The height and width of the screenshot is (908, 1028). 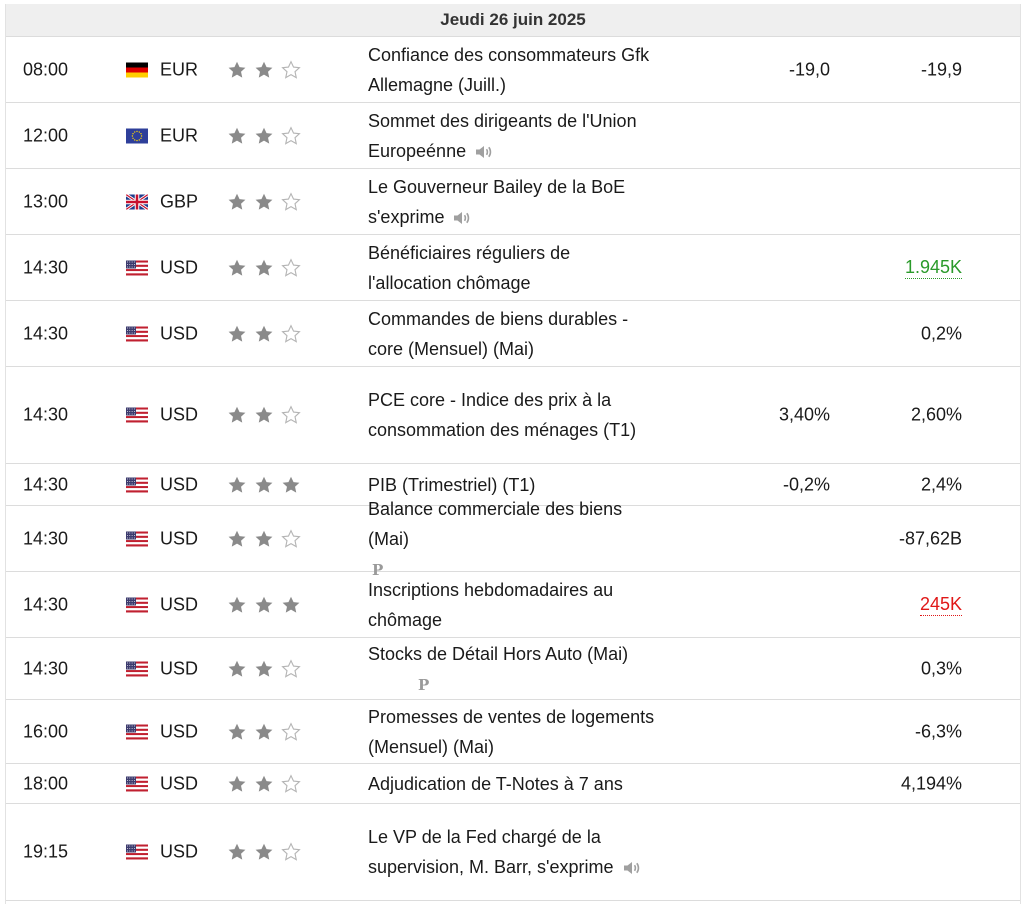 I want to click on event-forecast: -0,2%, so click(x=806, y=484).